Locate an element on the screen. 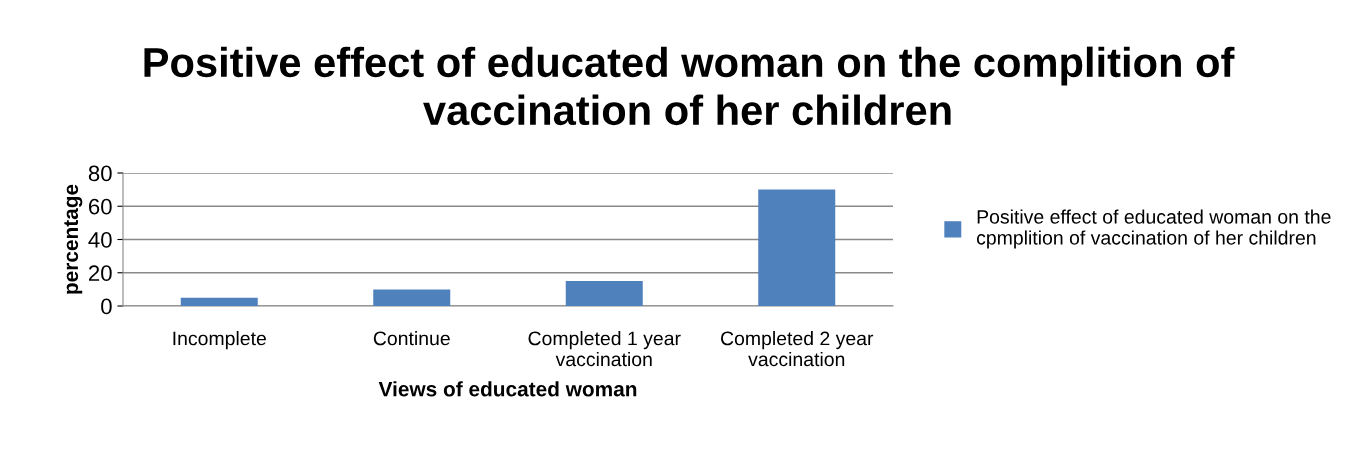  legend-label: Positive effect of educated woman on the cpmplition of vaccination of her children is located at coordinates (1153, 229).